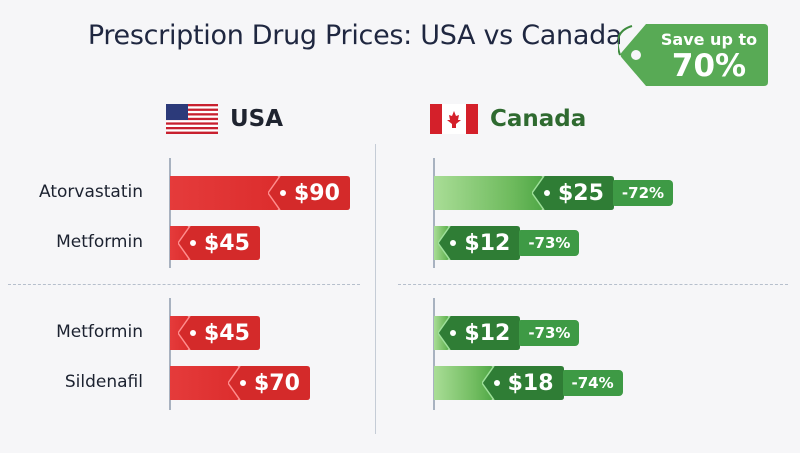 Image resolution: width=800 pixels, height=453 pixels. Describe the element at coordinates (103, 382) in the screenshot. I see `drug-label: Sildenafil` at that location.